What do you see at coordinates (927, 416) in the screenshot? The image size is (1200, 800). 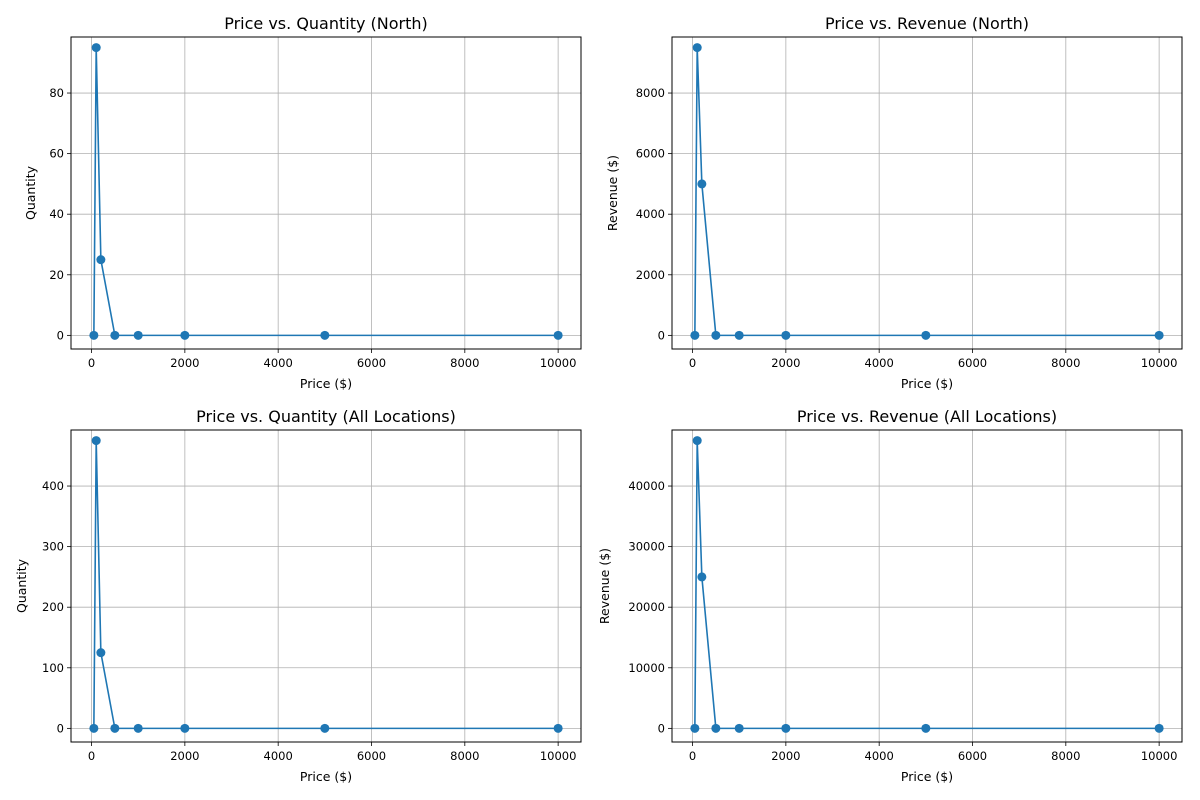 I see `subplot-title: Price vs. Revenue (All Locations)` at bounding box center [927, 416].